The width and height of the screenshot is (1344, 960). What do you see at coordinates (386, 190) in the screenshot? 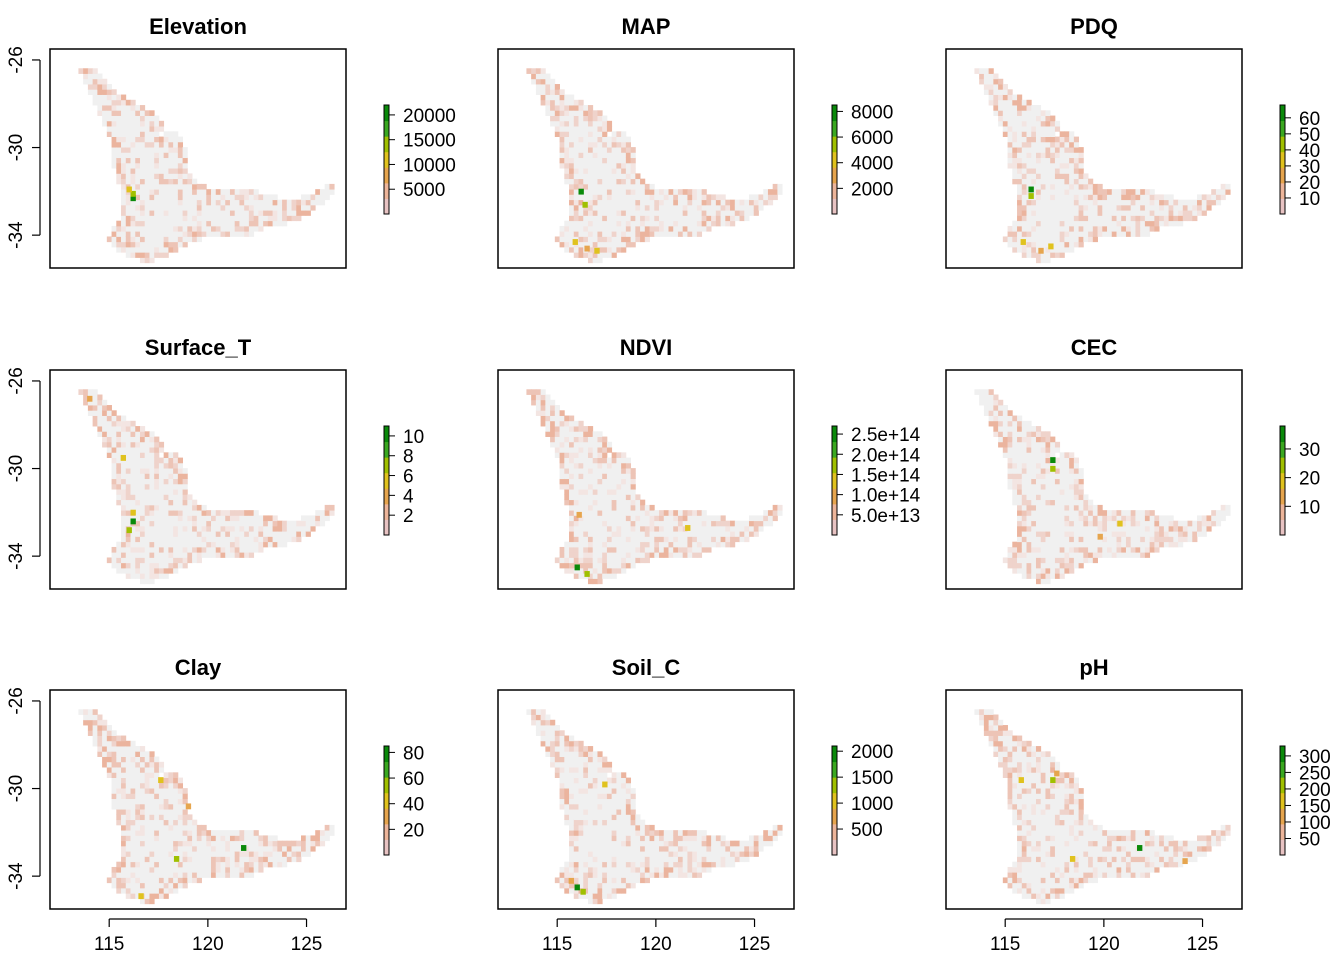
I see `legend-color-segment` at bounding box center [386, 190].